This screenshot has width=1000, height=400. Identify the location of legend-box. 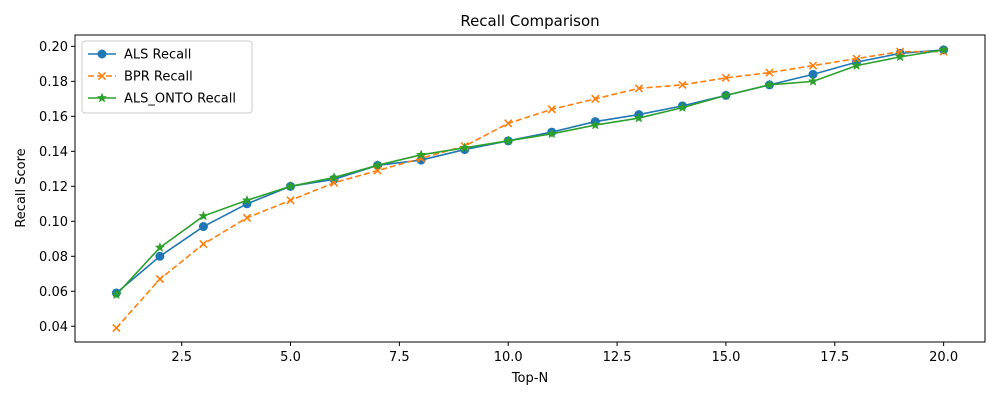
(167, 77).